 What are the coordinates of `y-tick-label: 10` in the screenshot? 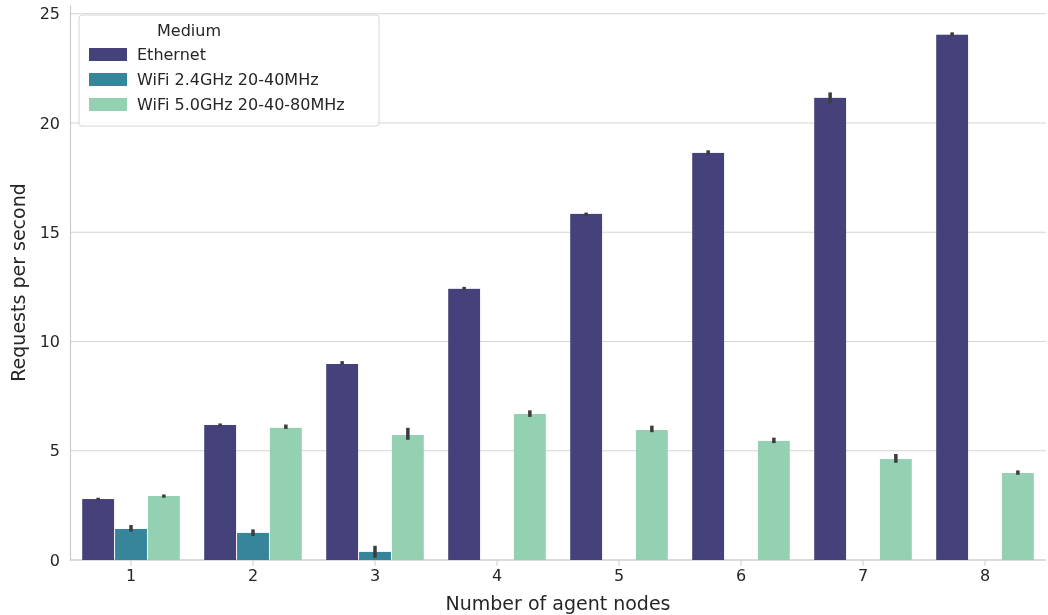 It's located at (49, 342).